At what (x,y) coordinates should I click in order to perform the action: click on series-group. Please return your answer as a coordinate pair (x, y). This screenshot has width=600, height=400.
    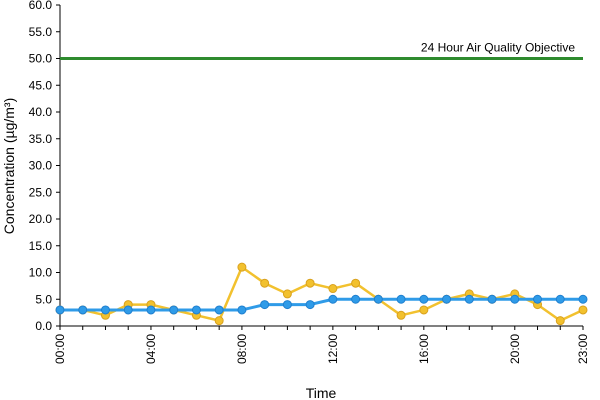
    Looking at the image, I should click on (321, 294).